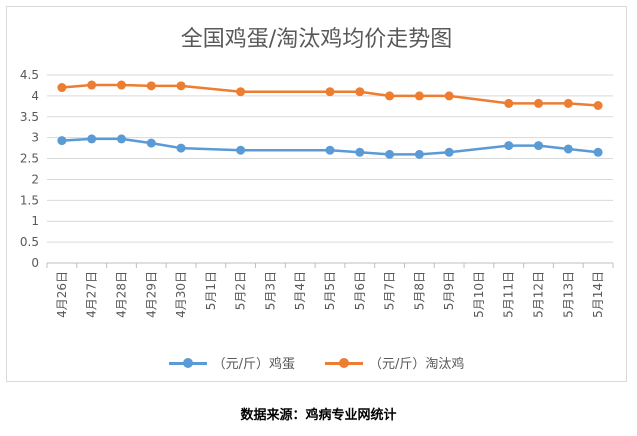 Image resolution: width=637 pixels, height=436 pixels. What do you see at coordinates (92, 294) in the screenshot?
I see `x-tick-label: 4月27日` at bounding box center [92, 294].